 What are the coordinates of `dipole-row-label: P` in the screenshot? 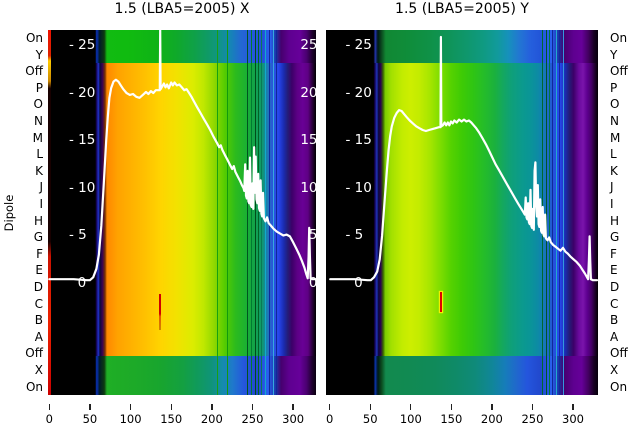 It's located at (39, 87).